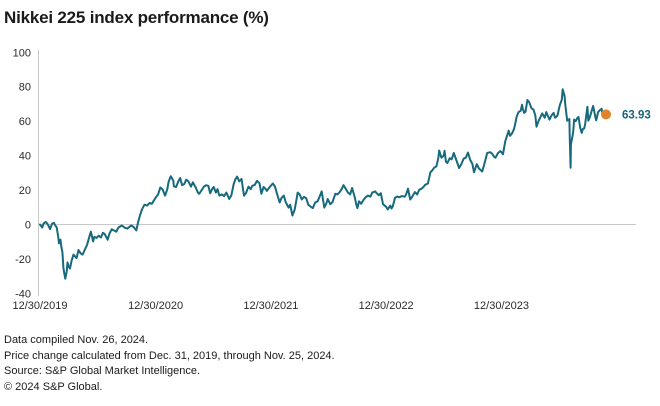 This screenshot has height=406, width=660. Describe the element at coordinates (25, 157) in the screenshot. I see `y-tick-label: 40` at that location.